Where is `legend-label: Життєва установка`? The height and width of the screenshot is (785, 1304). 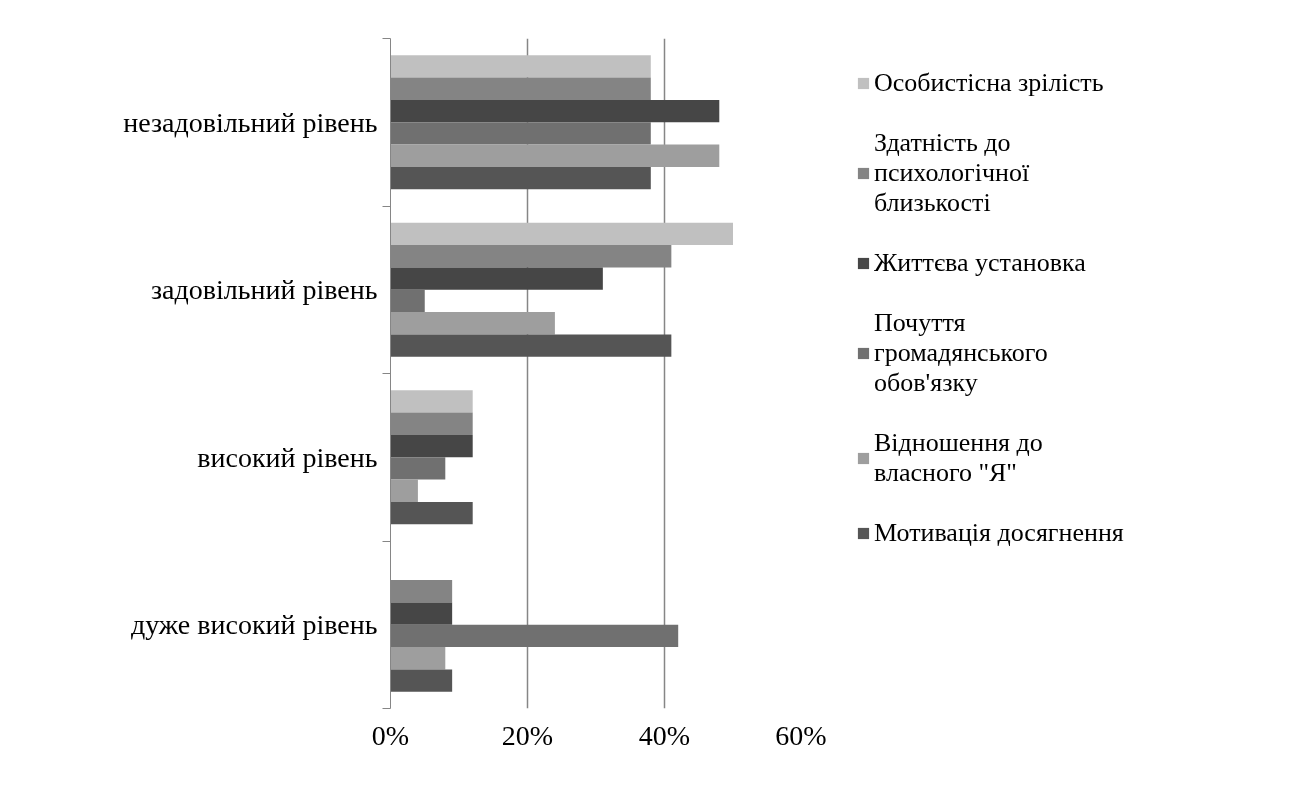
legend-label: Життєва установка is located at coordinates (980, 263).